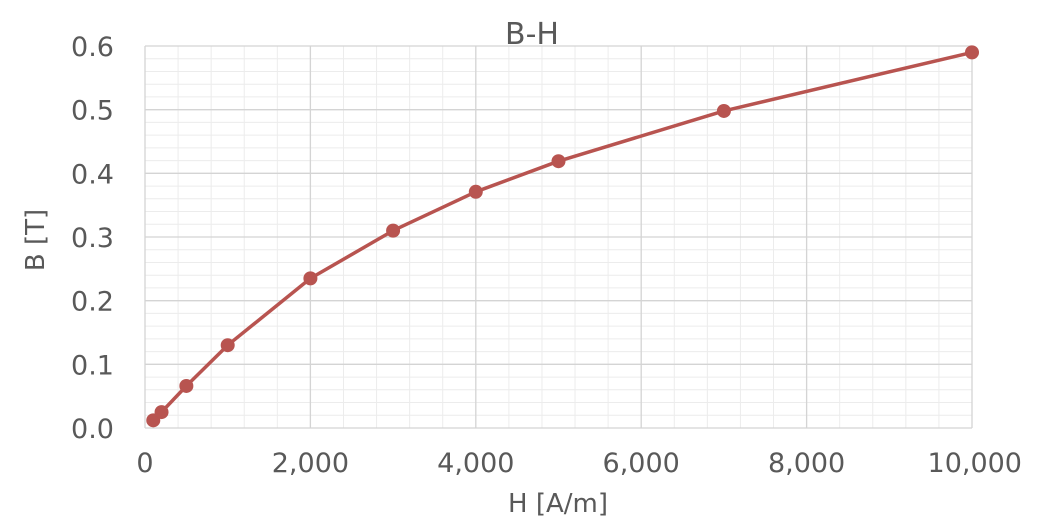 Image resolution: width=1040 pixels, height=530 pixels. Describe the element at coordinates (92, 47) in the screenshot. I see `y-tick-label: 0.6` at that location.